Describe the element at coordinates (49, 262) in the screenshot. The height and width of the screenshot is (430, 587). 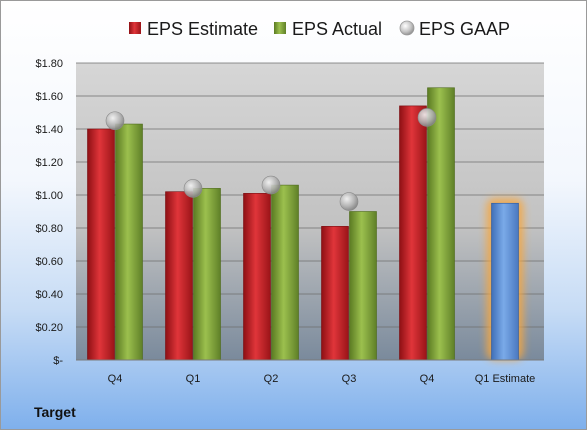
I see `y-tick-label: $0.60` at that location.